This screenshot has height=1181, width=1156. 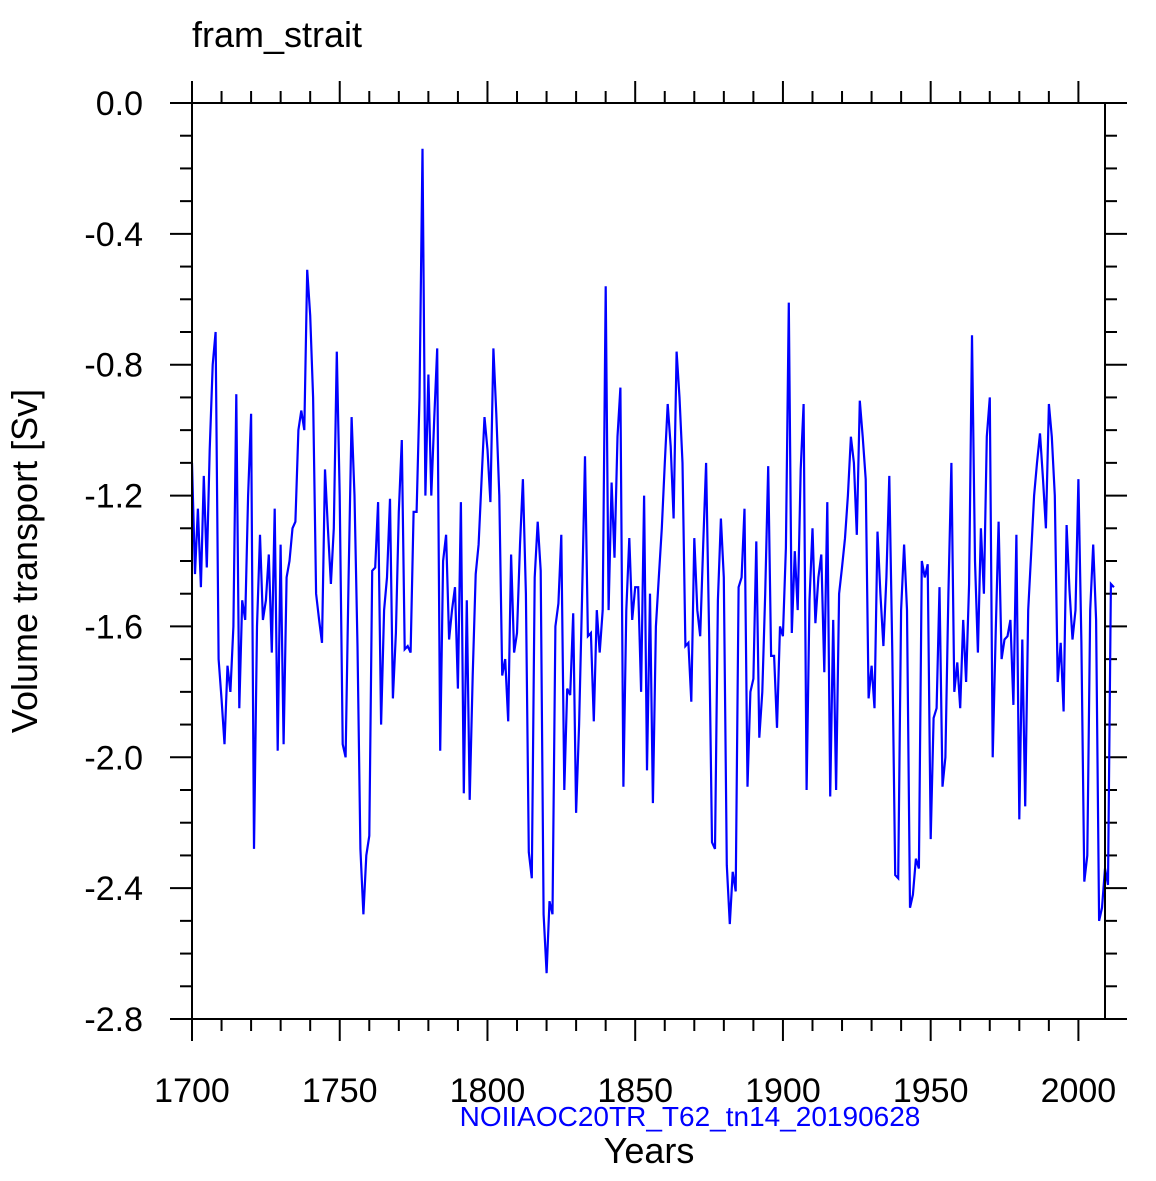 What do you see at coordinates (113, 1020) in the screenshot?
I see `y-tick-label: -2.8` at bounding box center [113, 1020].